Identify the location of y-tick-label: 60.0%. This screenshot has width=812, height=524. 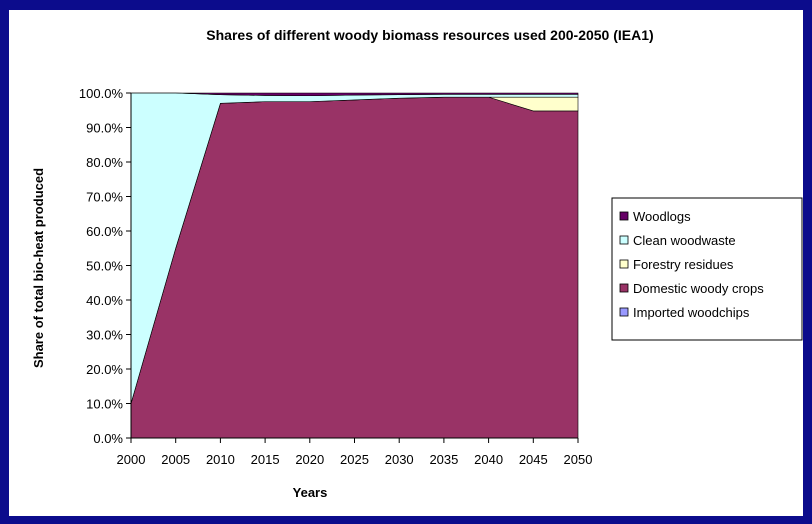
(104, 231).